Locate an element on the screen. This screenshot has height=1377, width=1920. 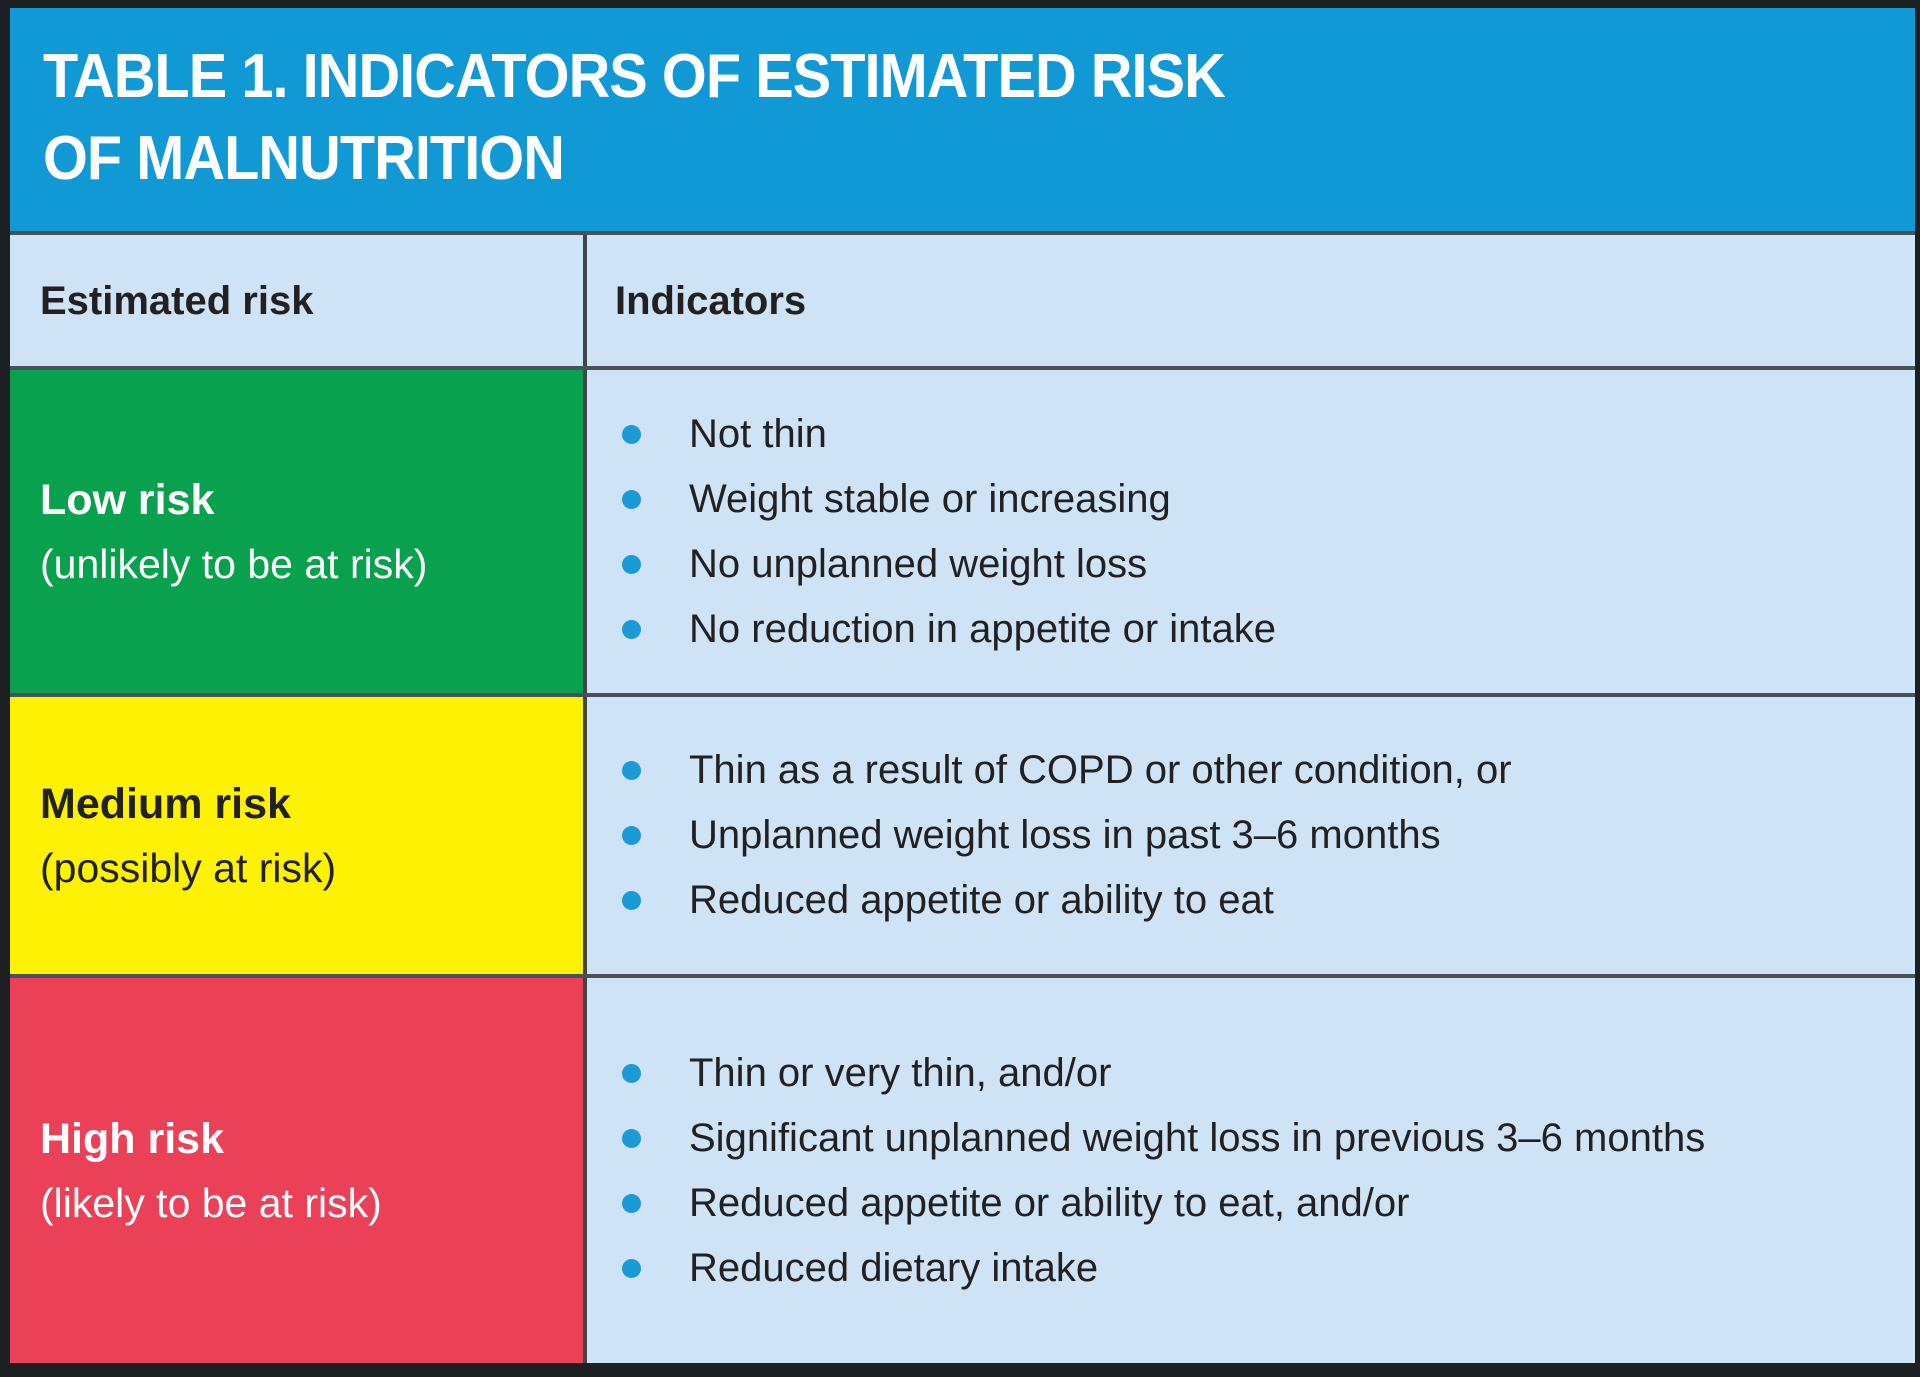
list-item: Reduced dietary intake is located at coordinates (1265, 1268).